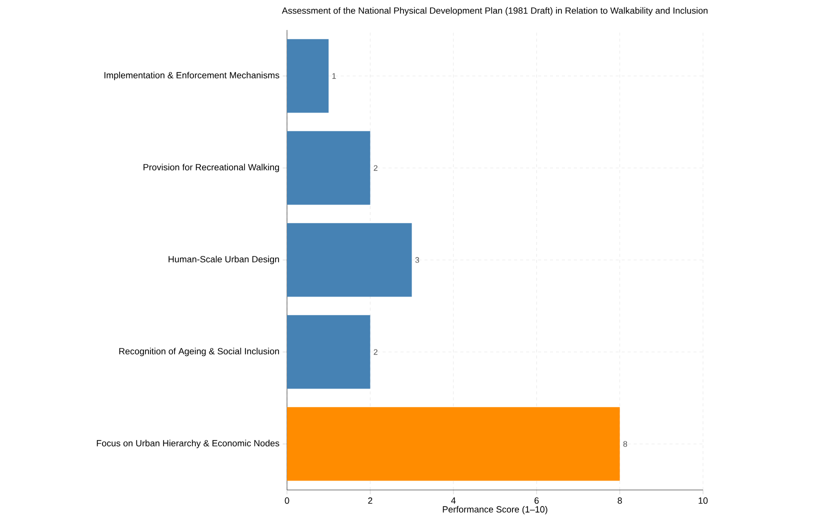 The height and width of the screenshot is (531, 819). Describe the element at coordinates (620, 500) in the screenshot. I see `x-tick-label: 8` at that location.